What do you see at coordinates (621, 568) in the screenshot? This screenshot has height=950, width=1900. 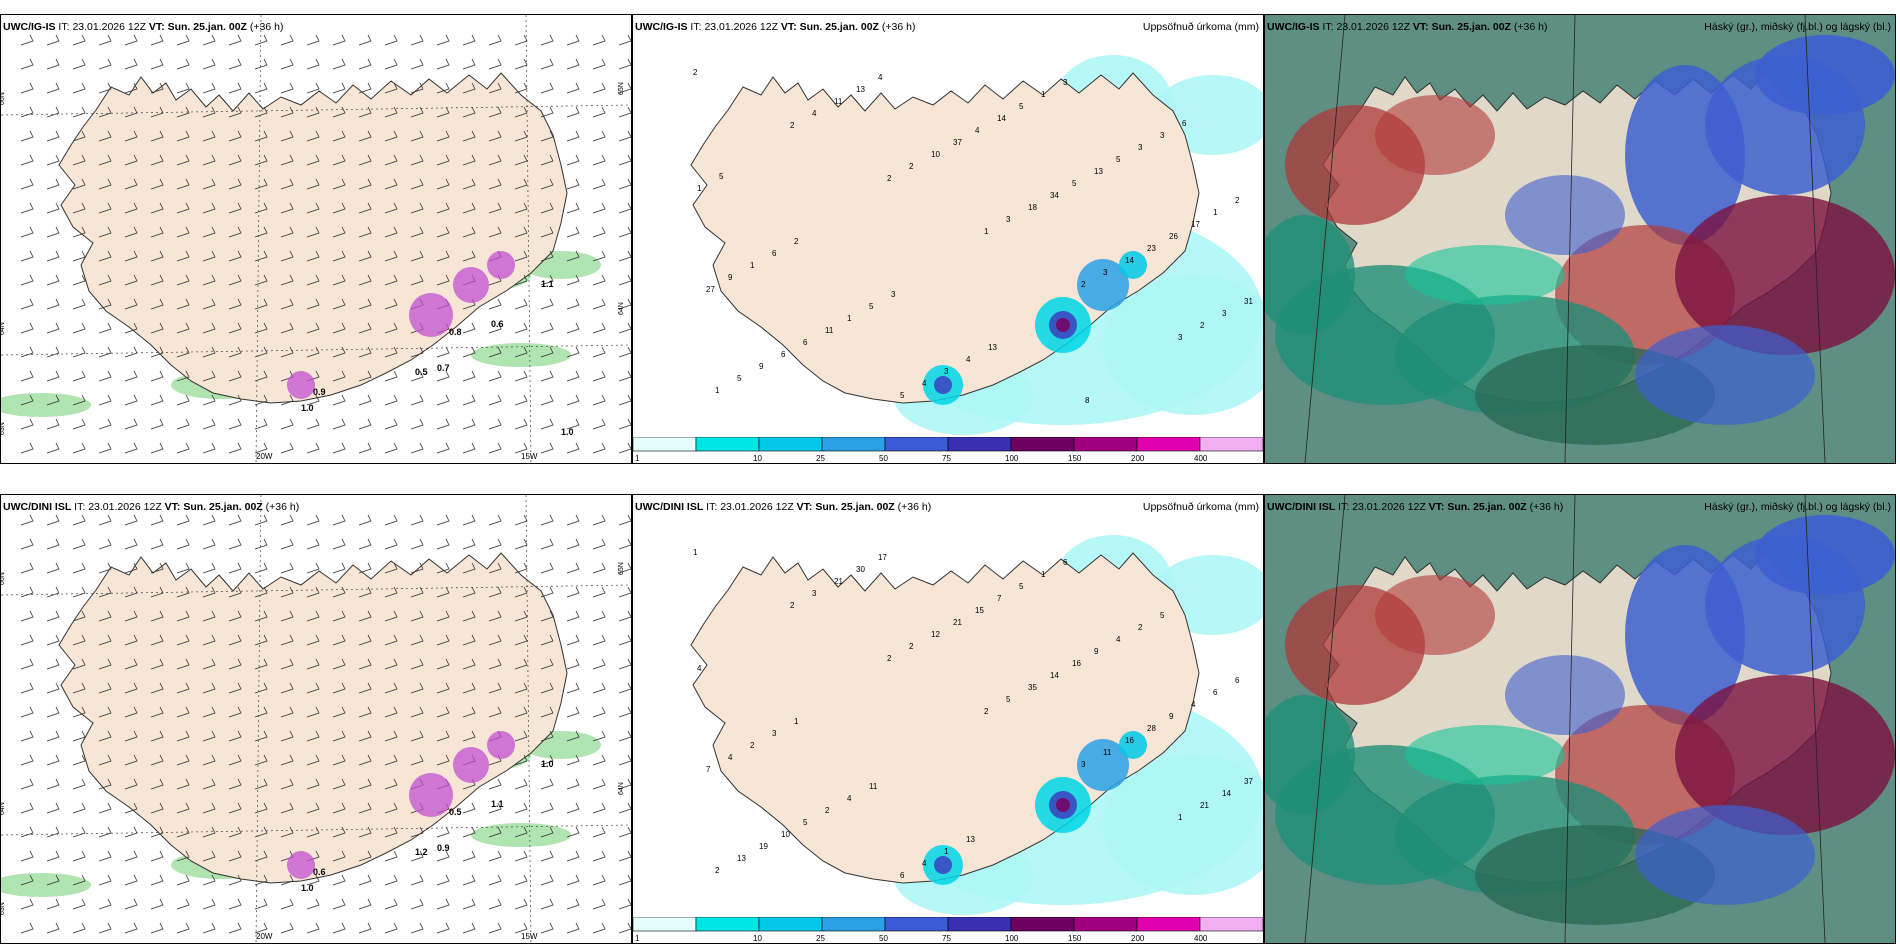 I see `lat-label: 65N` at bounding box center [621, 568].